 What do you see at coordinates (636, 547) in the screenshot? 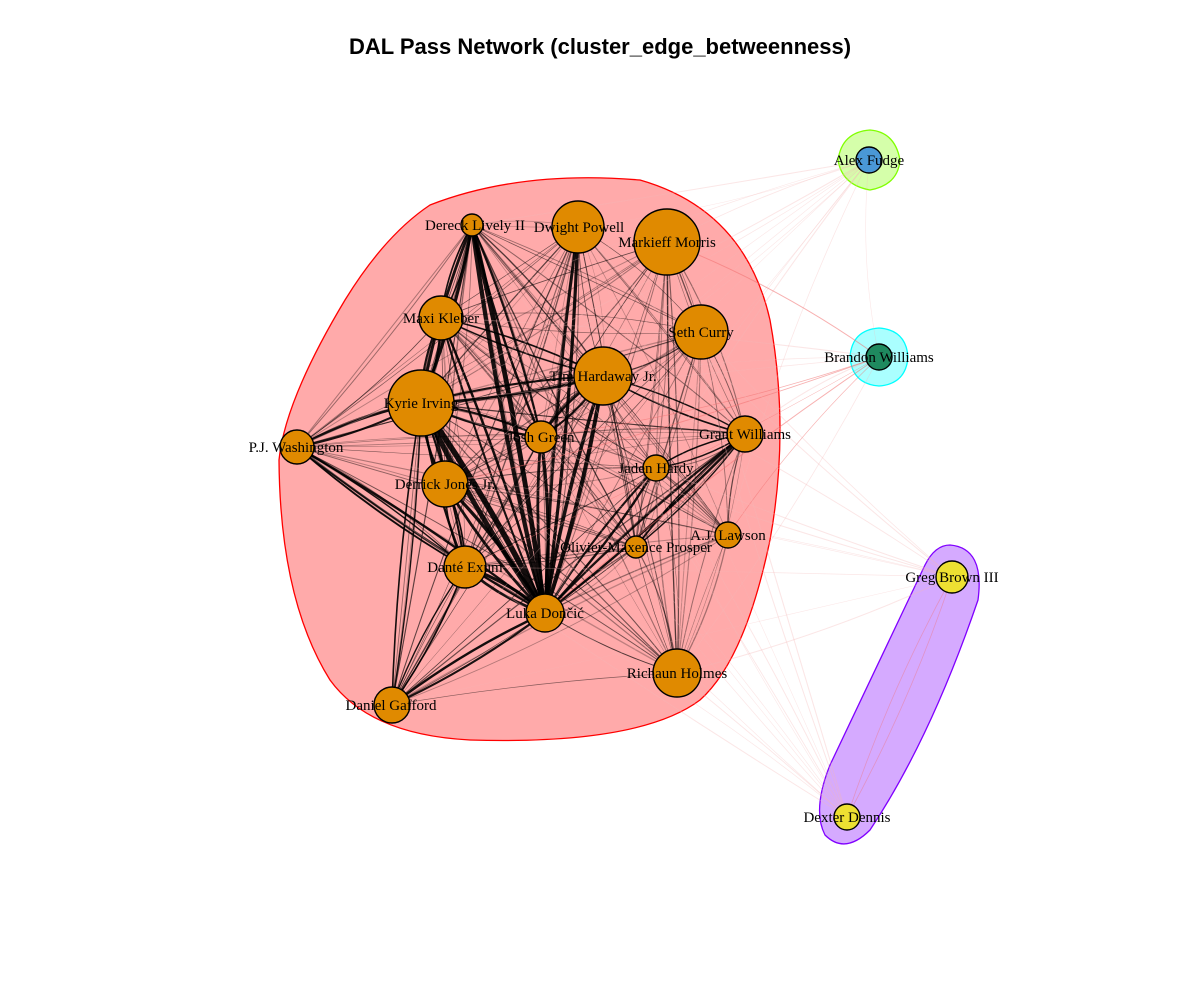
I see `node-prosper` at bounding box center [636, 547].